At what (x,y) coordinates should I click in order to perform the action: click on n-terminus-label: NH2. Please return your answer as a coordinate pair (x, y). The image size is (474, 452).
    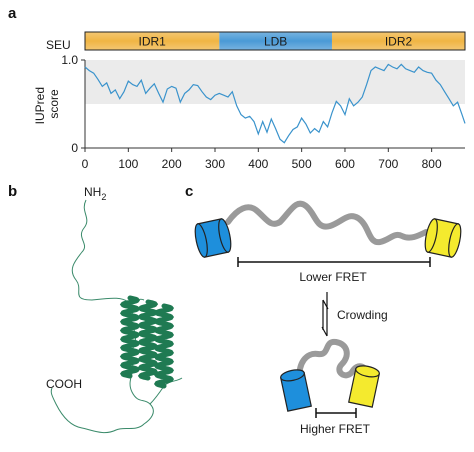
    Looking at the image, I should click on (95, 193).